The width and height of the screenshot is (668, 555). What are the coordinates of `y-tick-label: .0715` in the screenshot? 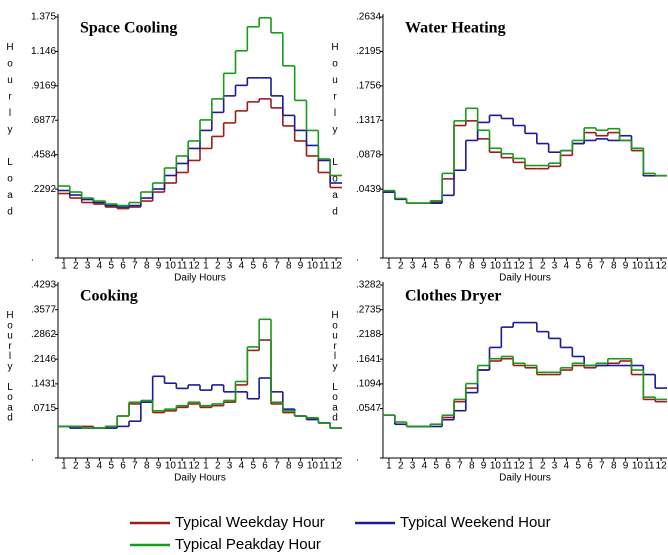 It's located at (43, 408).